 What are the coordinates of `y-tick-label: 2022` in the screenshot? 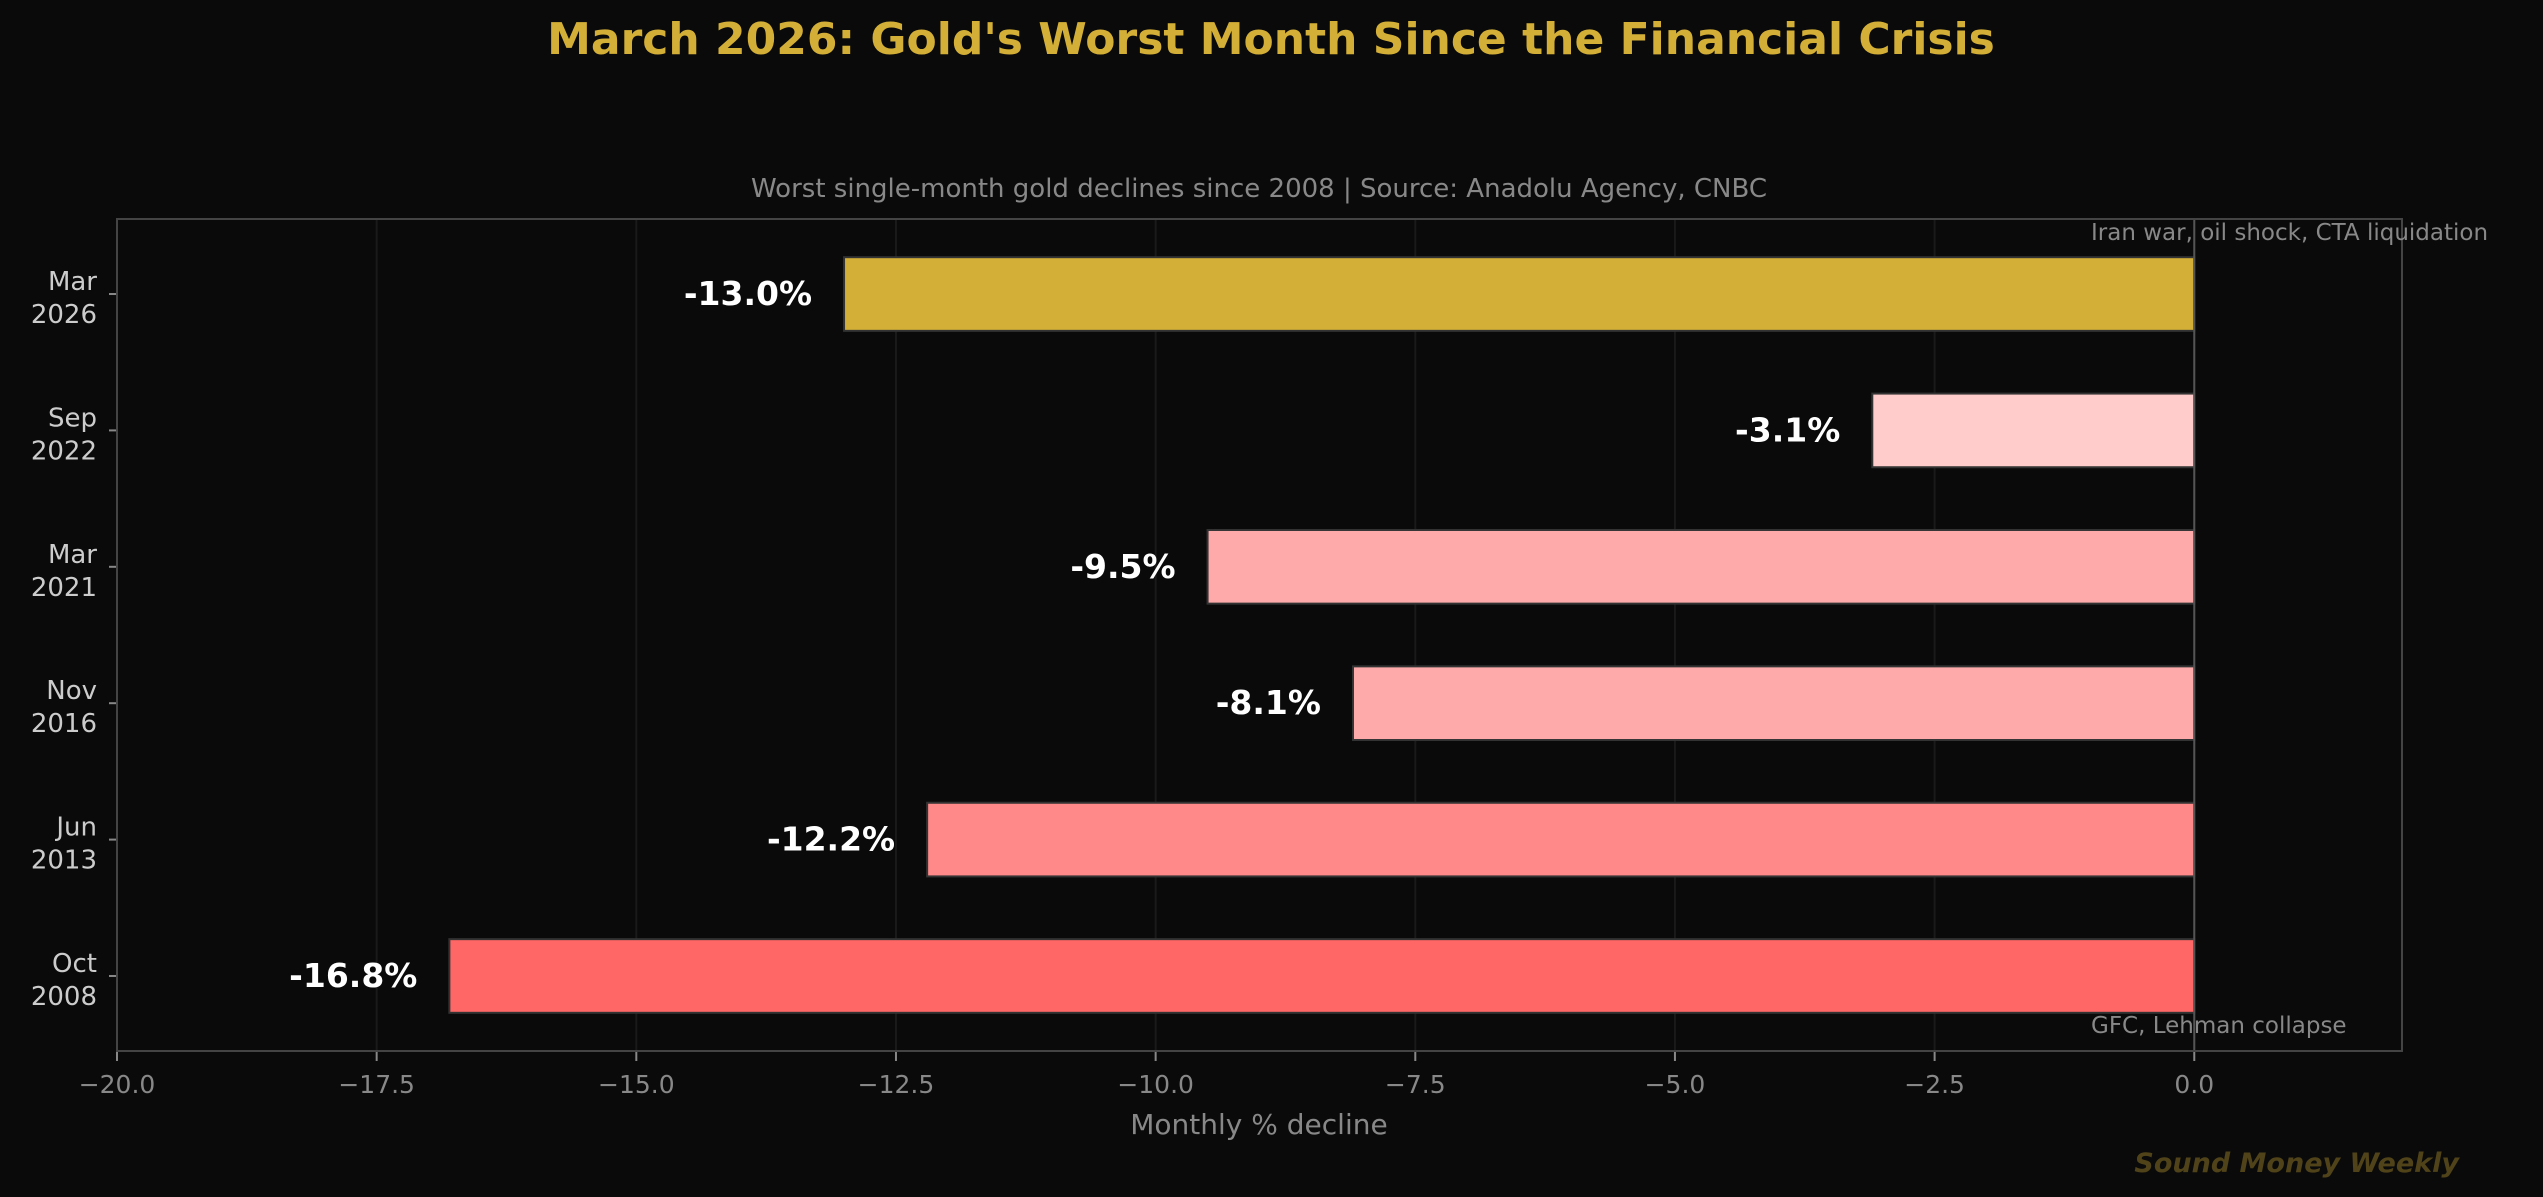 It's located at (64, 451).